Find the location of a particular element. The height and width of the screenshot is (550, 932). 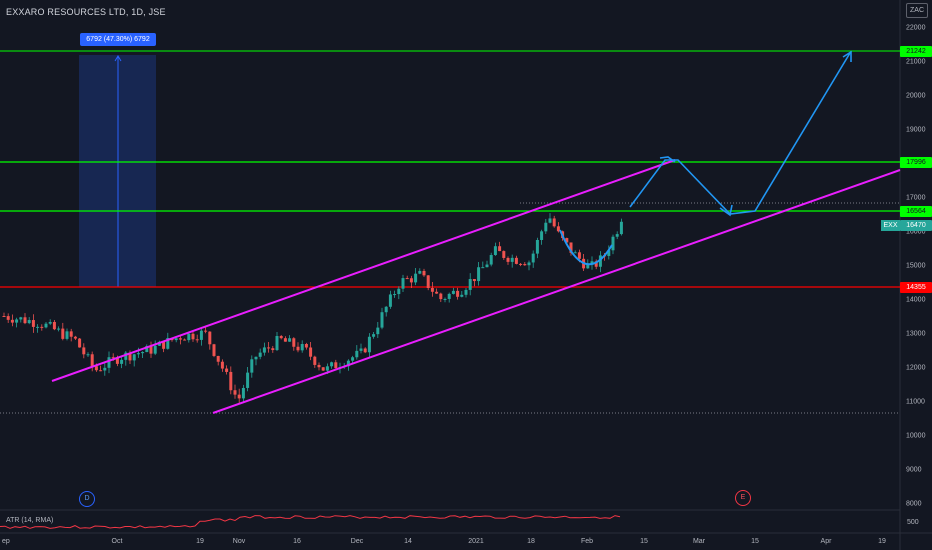

price-tick-label: 19000 is located at coordinates (916, 130).